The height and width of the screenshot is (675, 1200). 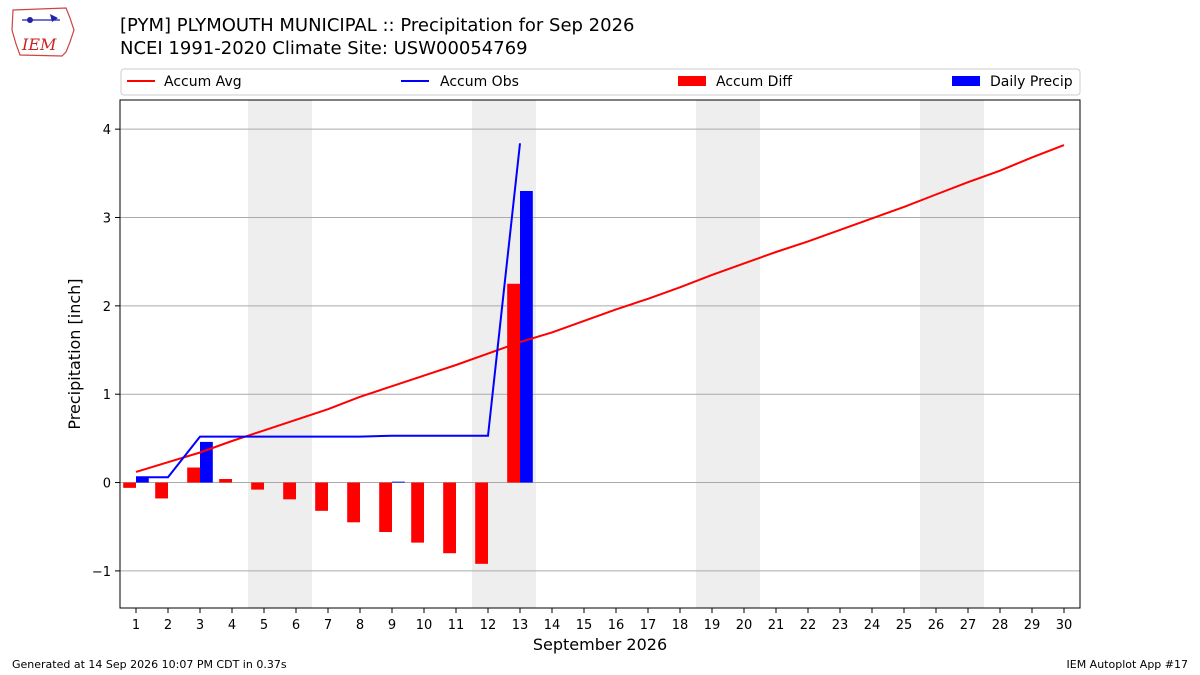 What do you see at coordinates (136, 625) in the screenshot?
I see `x-tick-label: 1` at bounding box center [136, 625].